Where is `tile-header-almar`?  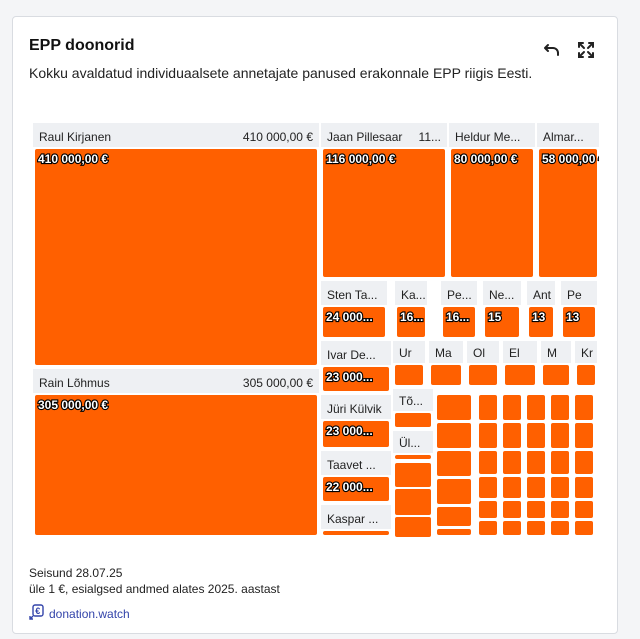
tile-header-almar is located at coordinates (568, 135).